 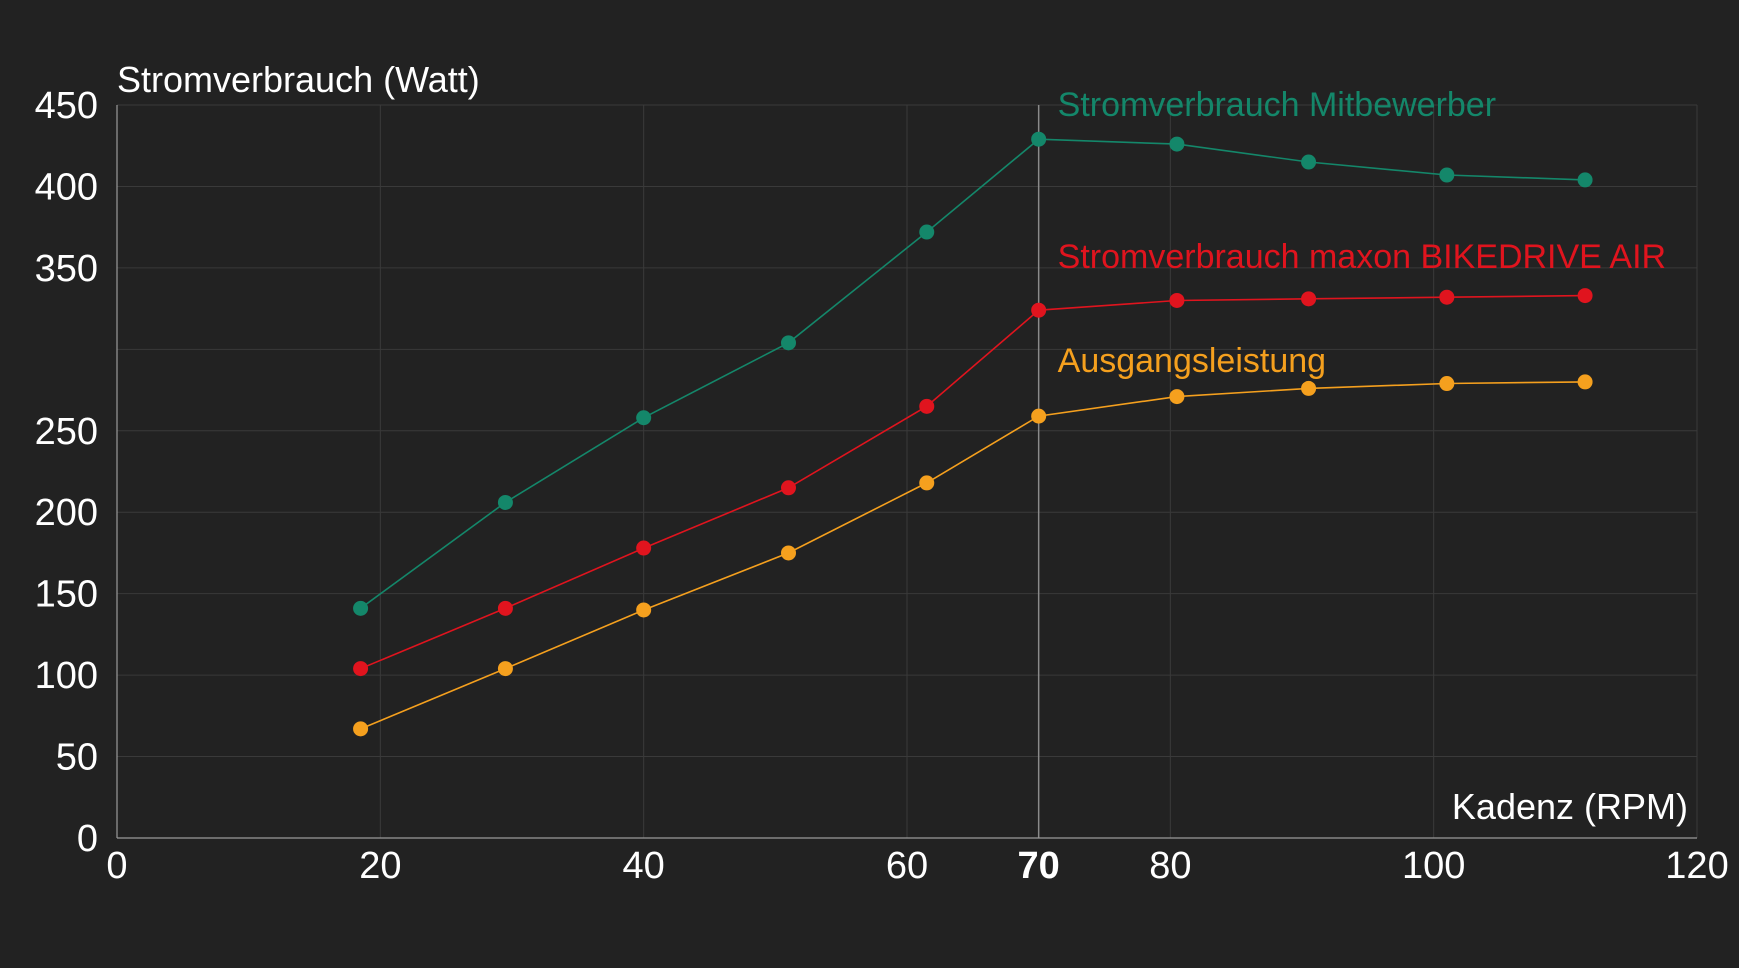 I want to click on y-tick-label: 350, so click(x=66, y=269).